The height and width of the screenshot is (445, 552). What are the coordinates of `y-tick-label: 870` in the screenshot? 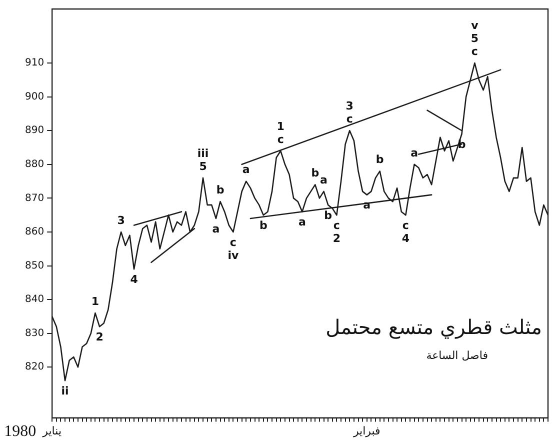 It's located at (34, 198).